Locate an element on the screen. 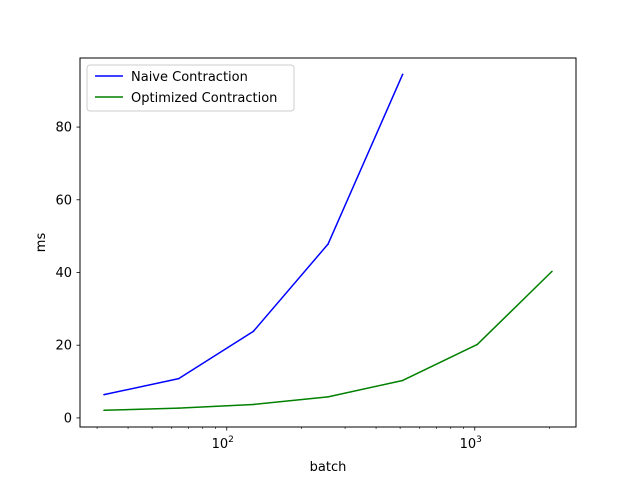 The image size is (640, 480). legend-box is located at coordinates (190, 88).